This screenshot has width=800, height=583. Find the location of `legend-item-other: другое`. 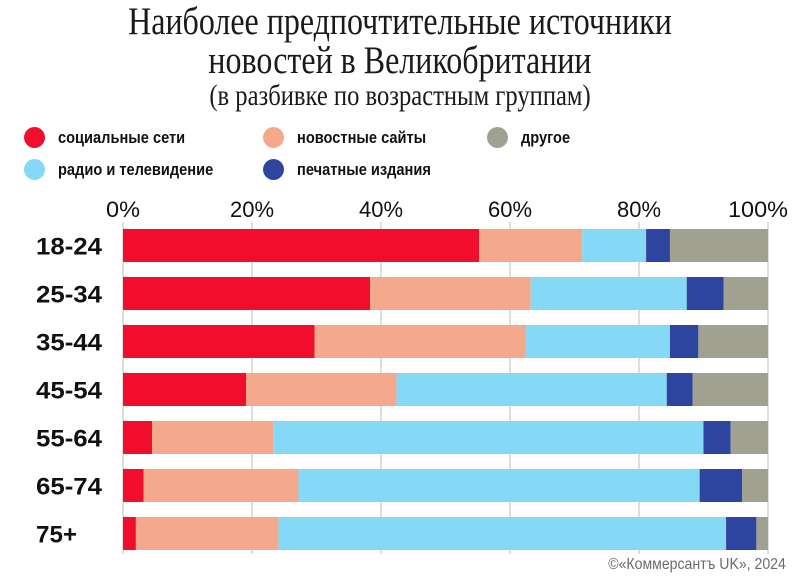

legend-item-other: другое is located at coordinates (532, 137).